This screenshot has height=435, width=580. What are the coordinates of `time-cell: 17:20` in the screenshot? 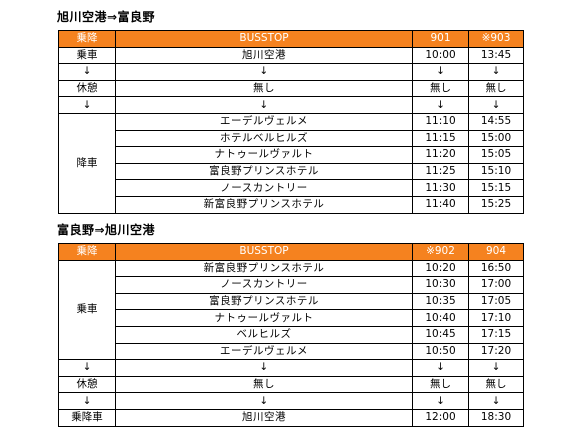 It's located at (496, 351).